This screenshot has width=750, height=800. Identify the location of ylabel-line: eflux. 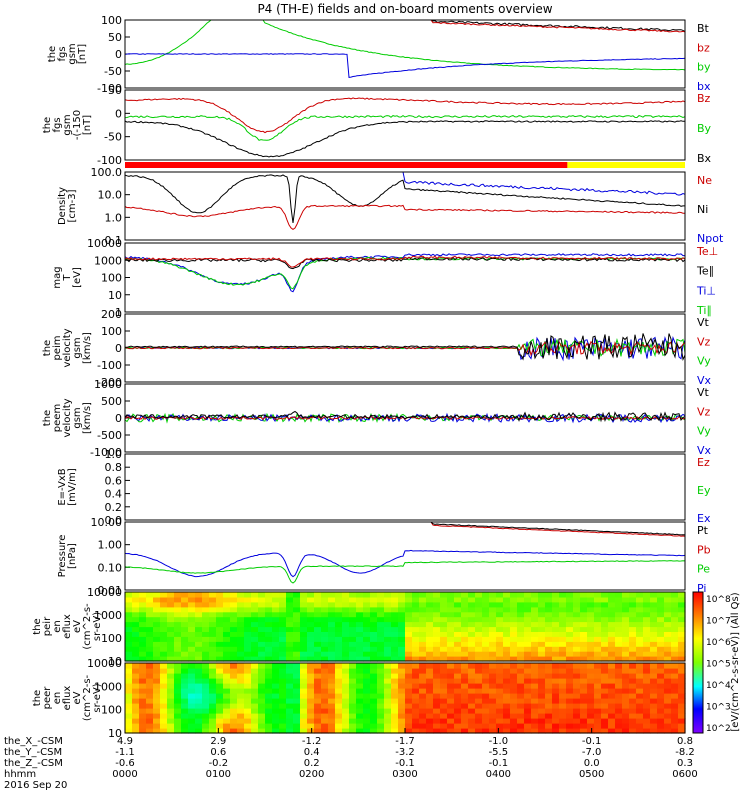
(67, 698).